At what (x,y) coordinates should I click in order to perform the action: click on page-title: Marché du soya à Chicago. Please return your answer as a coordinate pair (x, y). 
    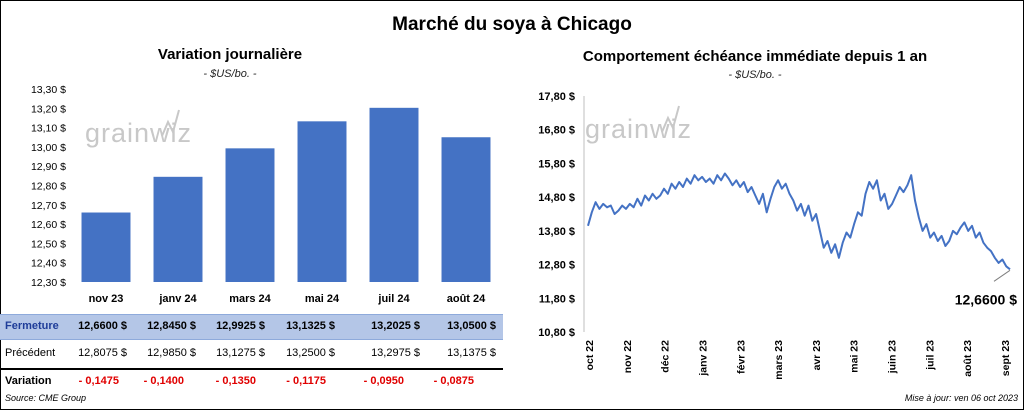
    Looking at the image, I should click on (512, 24).